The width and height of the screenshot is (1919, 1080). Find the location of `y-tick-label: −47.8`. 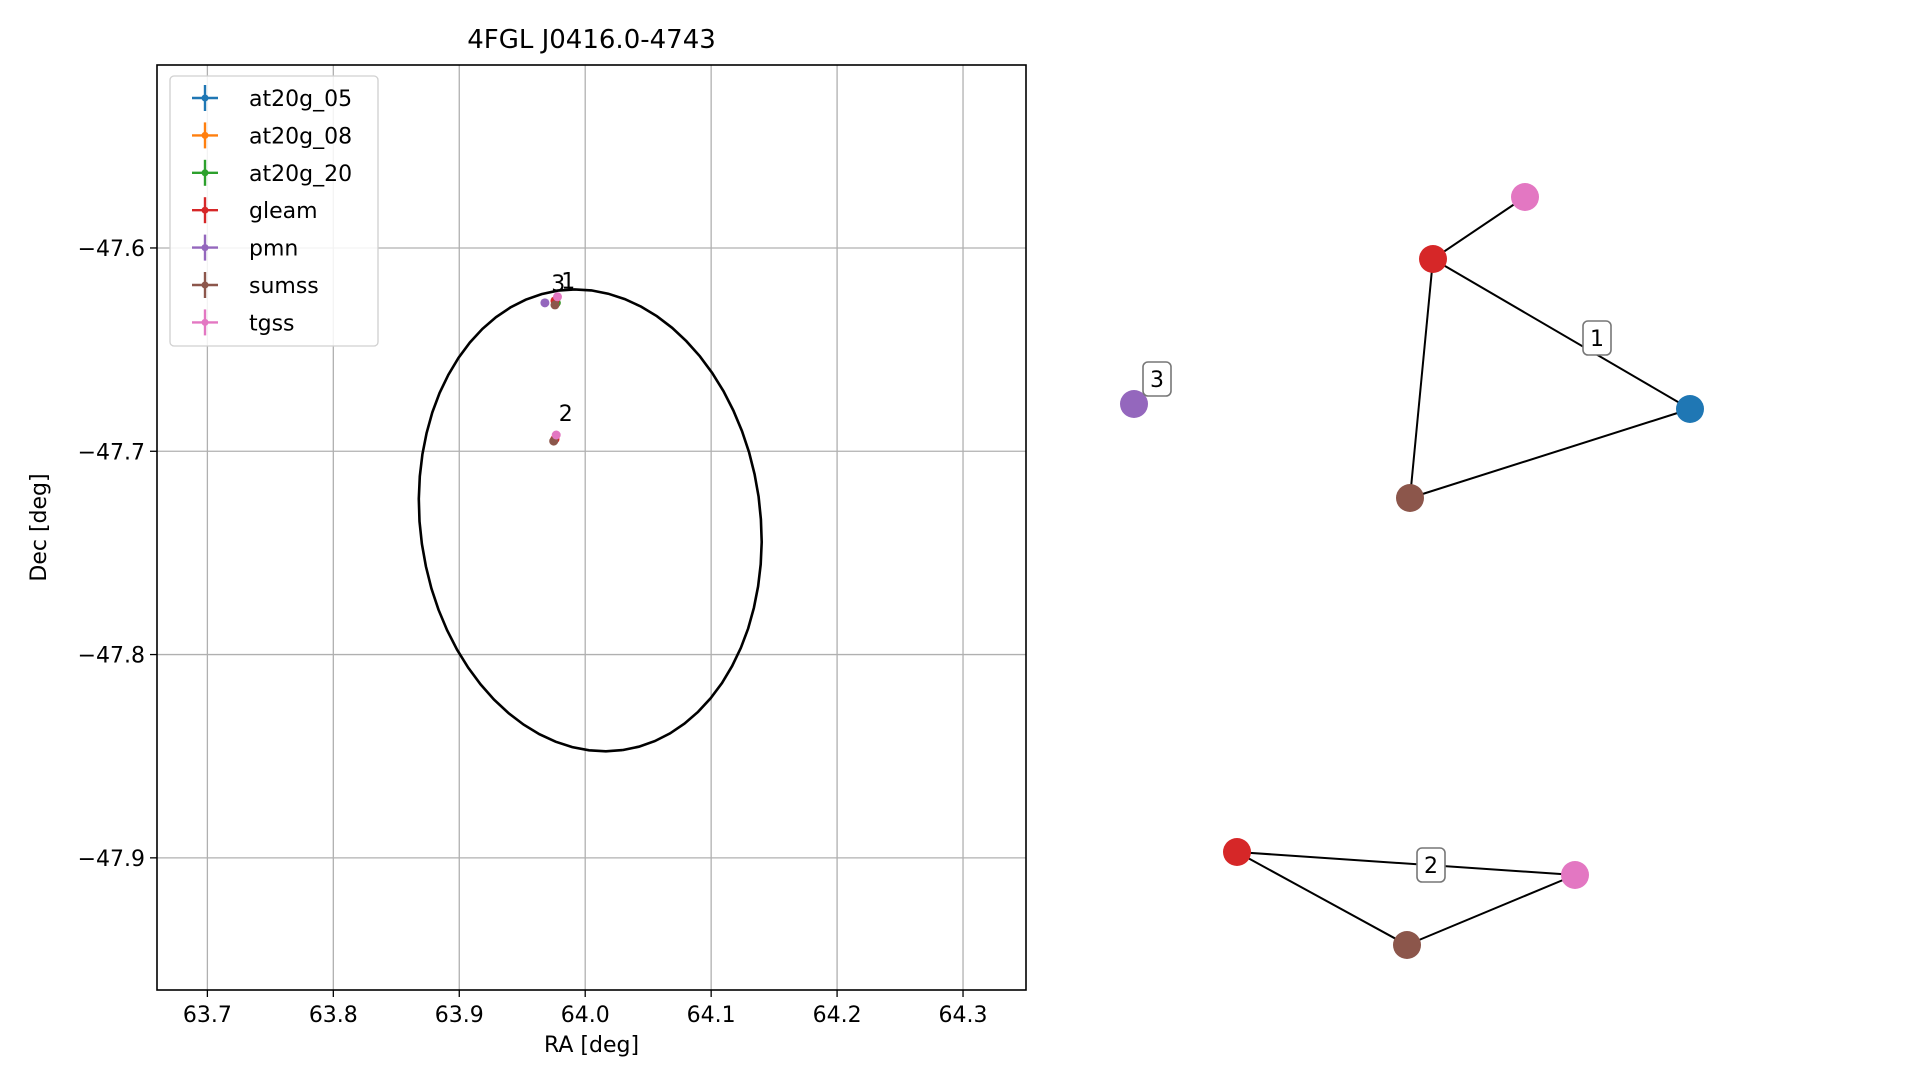

y-tick-label: −47.8 is located at coordinates (111, 656).